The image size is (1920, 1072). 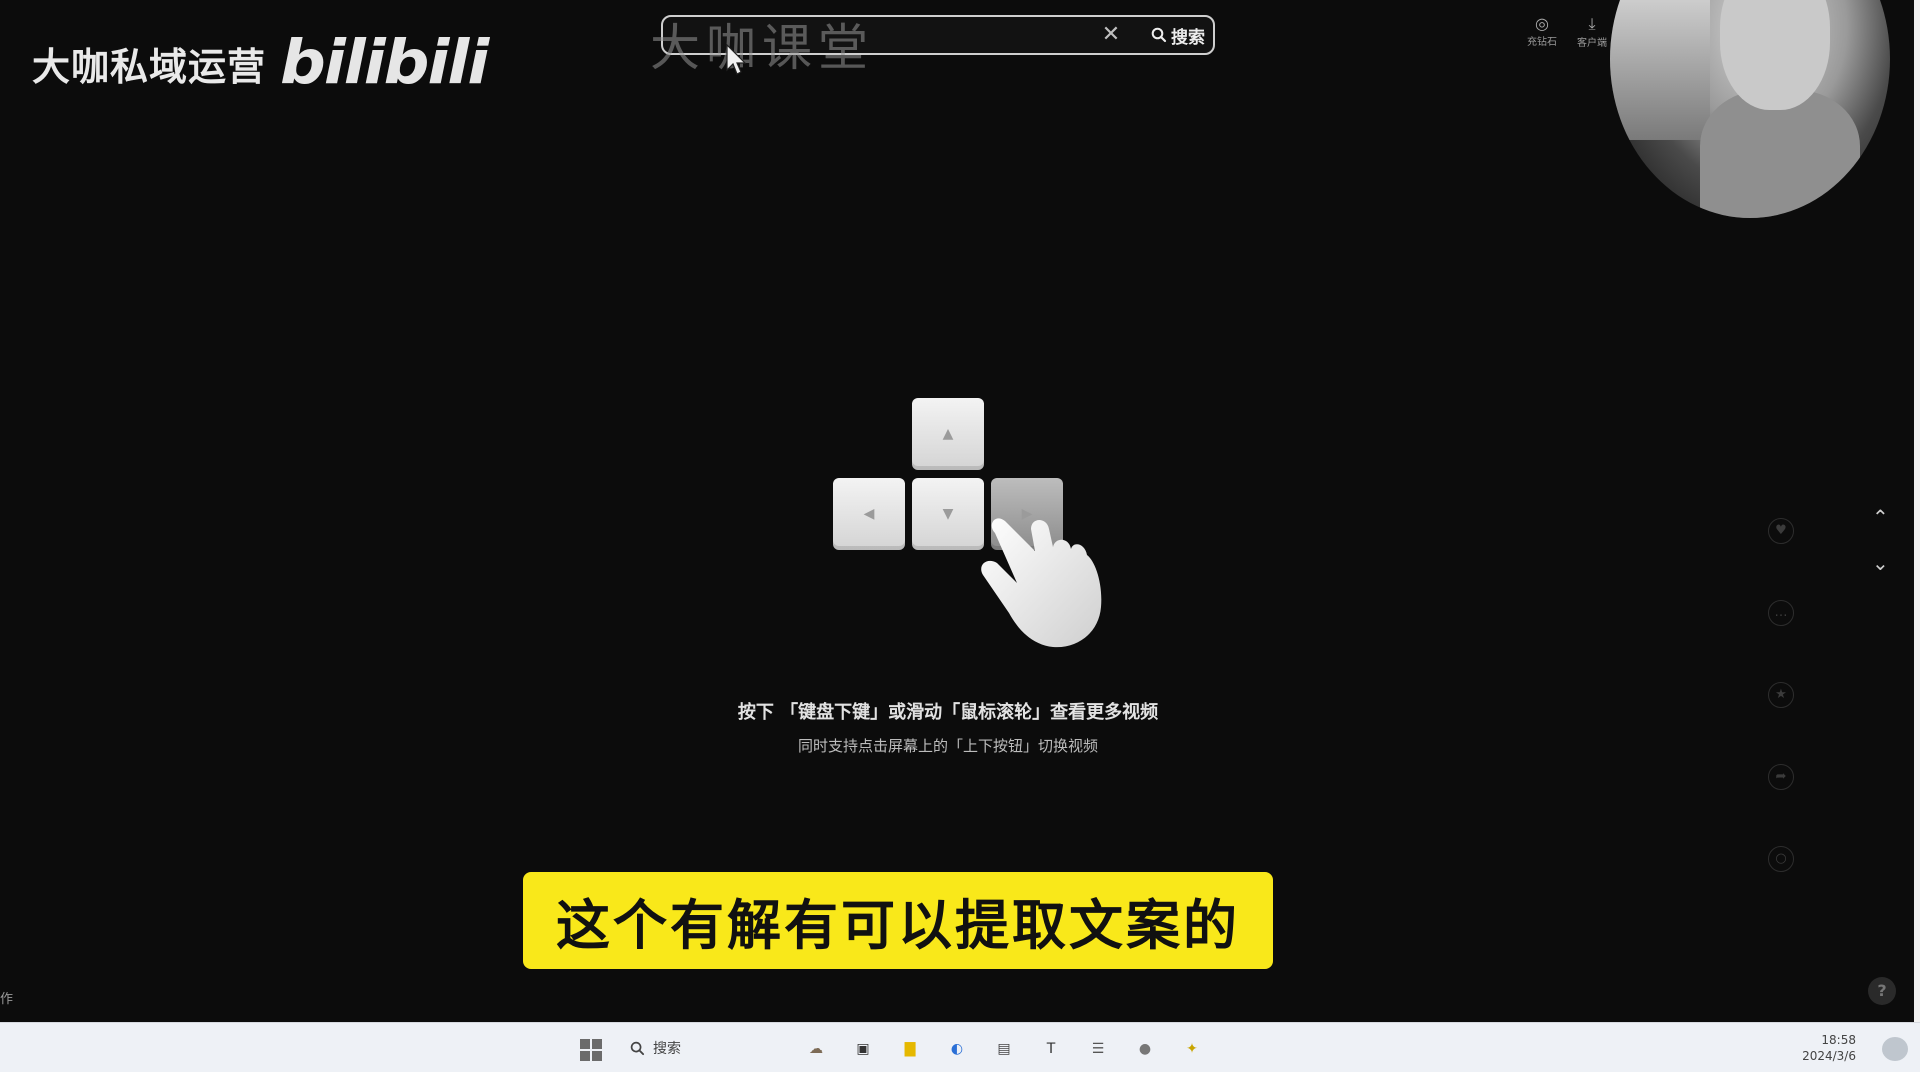 I want to click on window-edge, so click(x=1917, y=511).